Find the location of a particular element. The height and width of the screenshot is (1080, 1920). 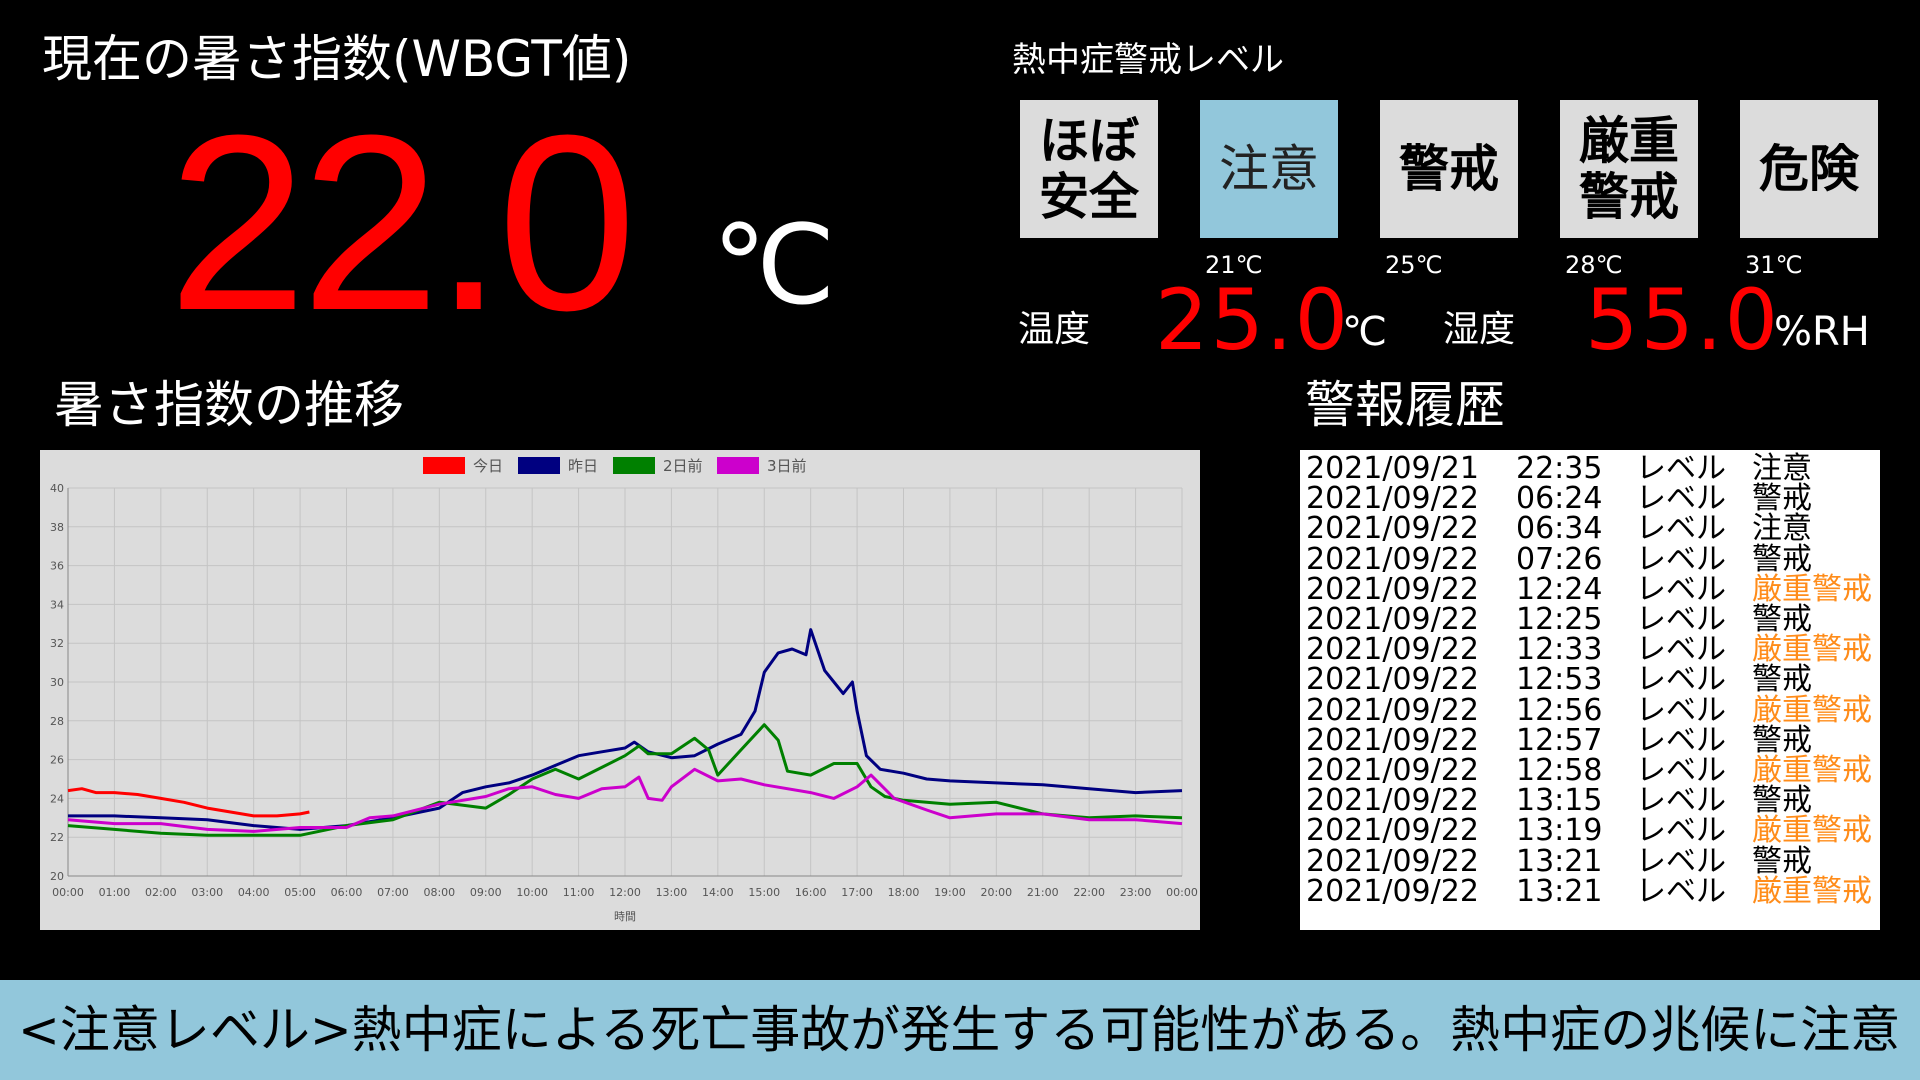

status-banner: <注意レベル>熱中症による死亡事故が発生する可能性がある。熱中症の兆候に注意 is located at coordinates (960, 1030).